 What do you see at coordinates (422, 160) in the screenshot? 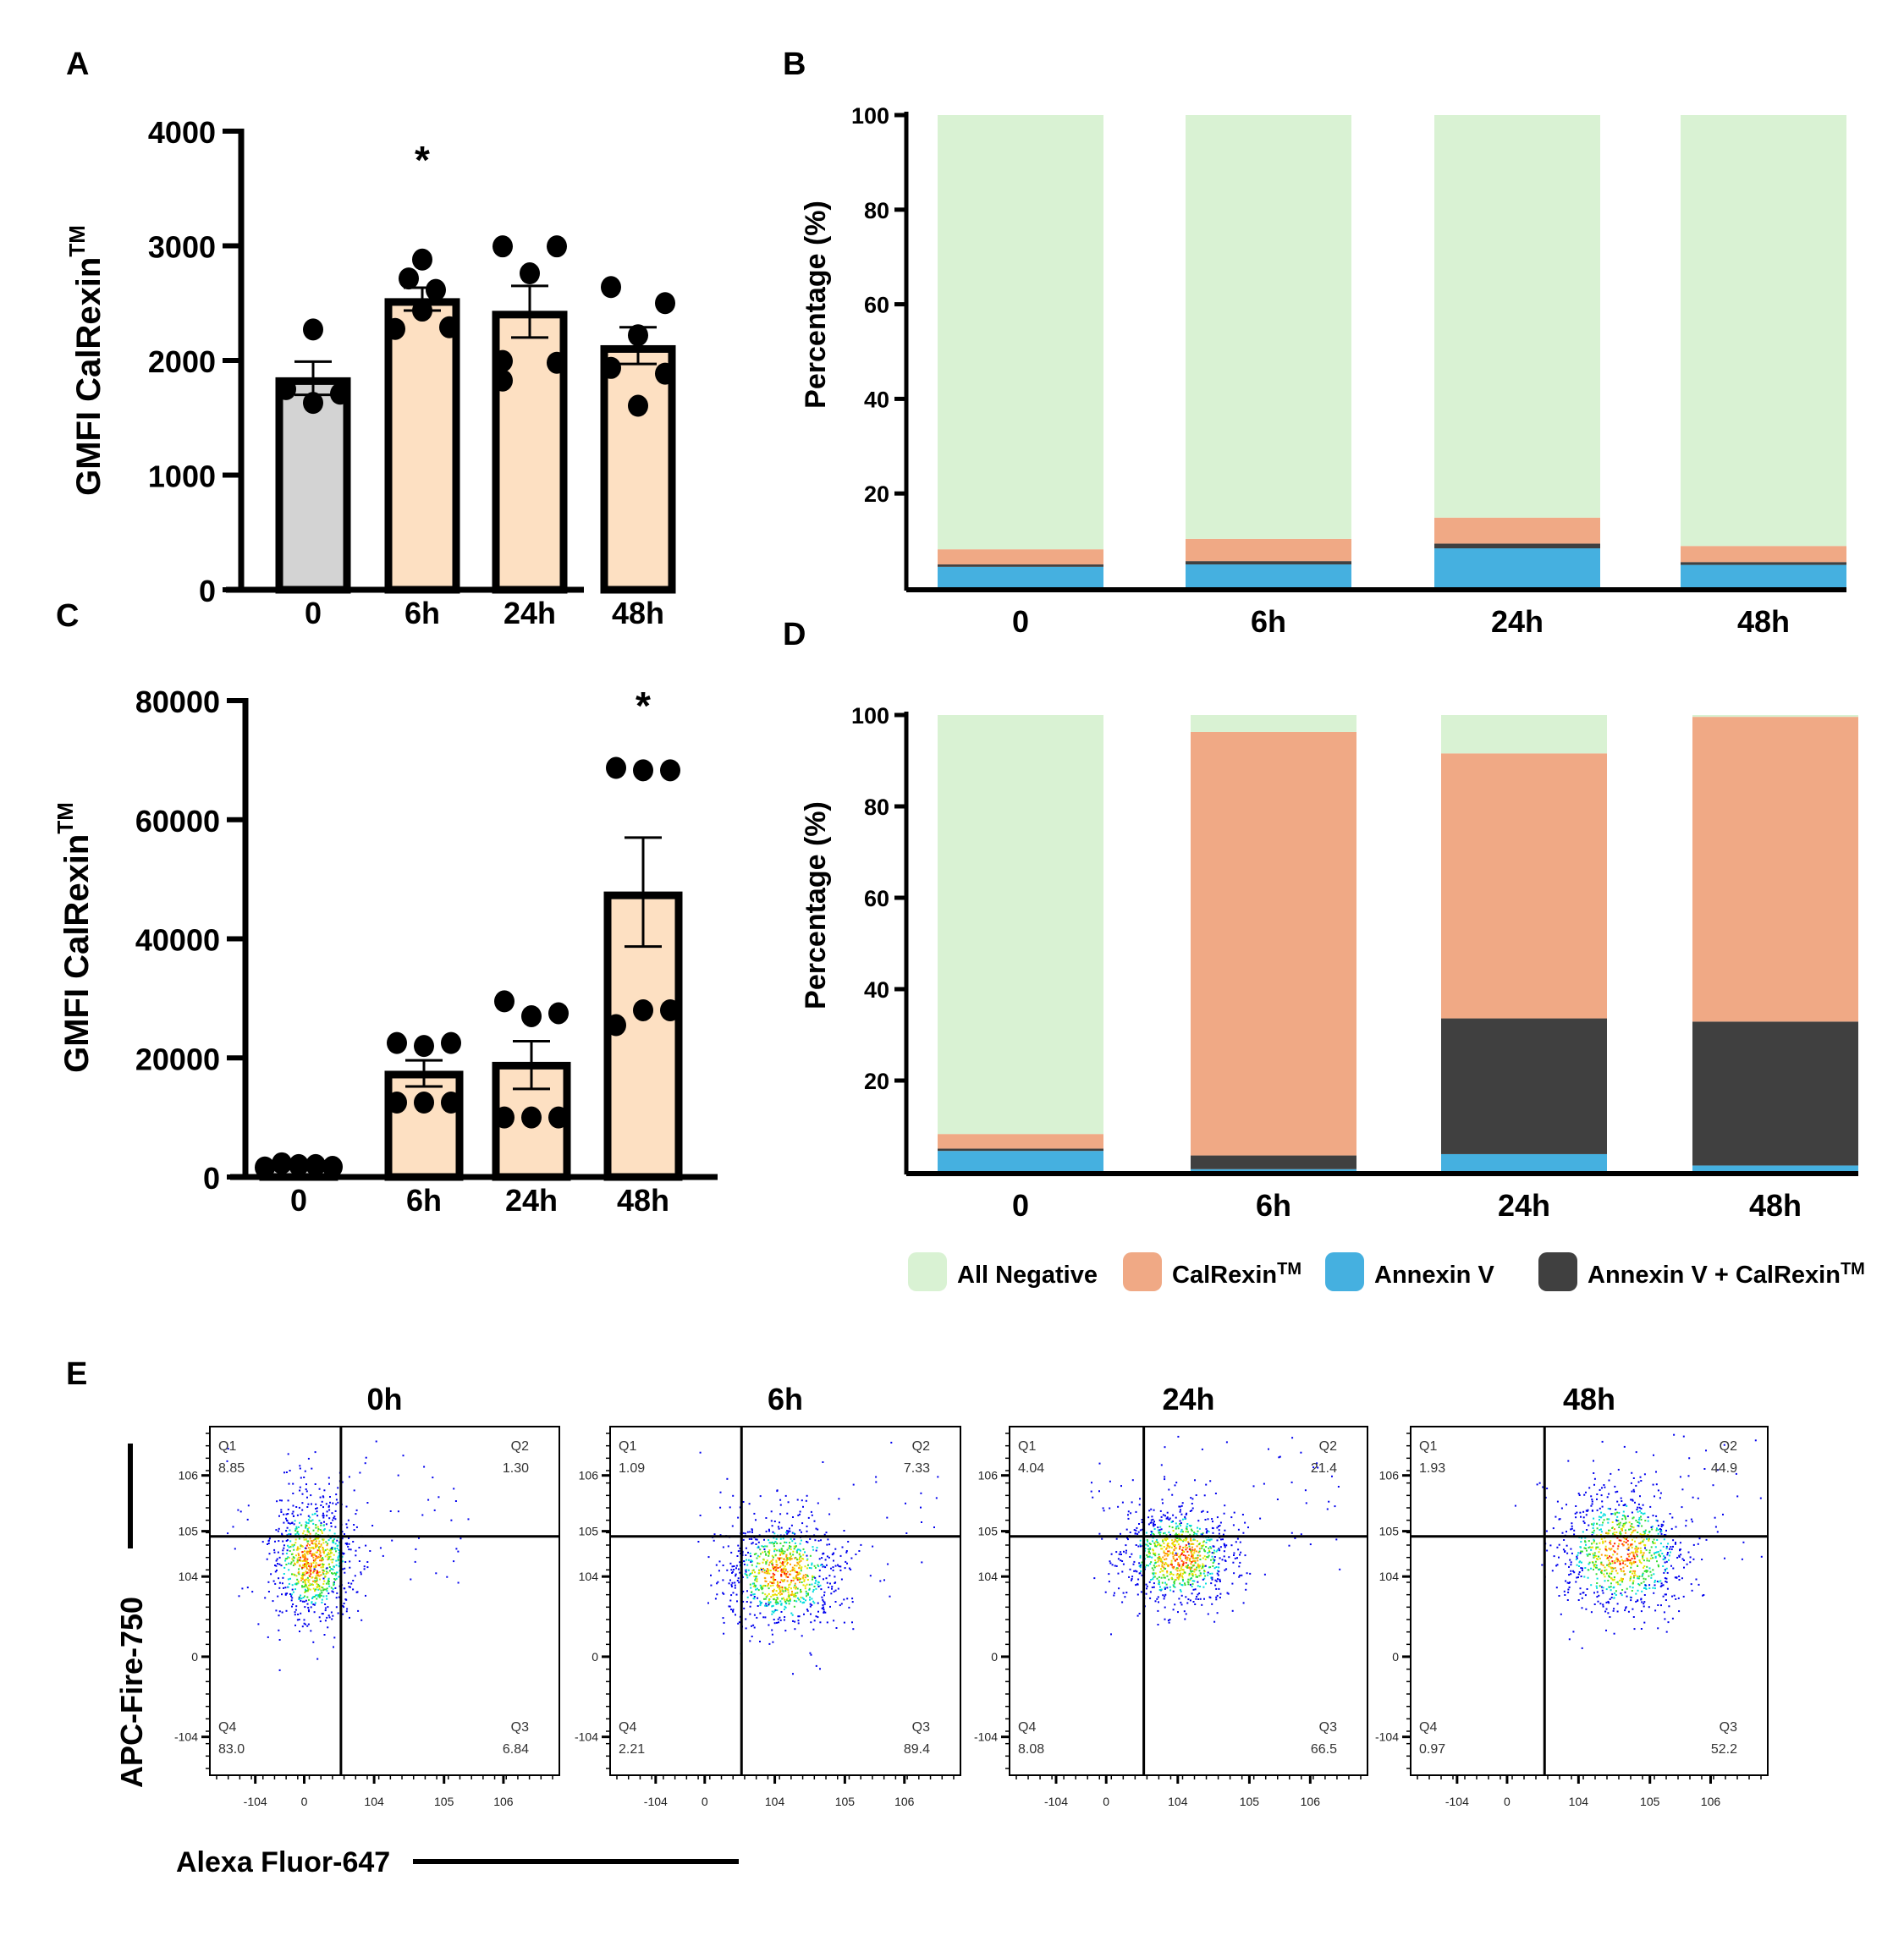
I see `significance-star: *` at bounding box center [422, 160].